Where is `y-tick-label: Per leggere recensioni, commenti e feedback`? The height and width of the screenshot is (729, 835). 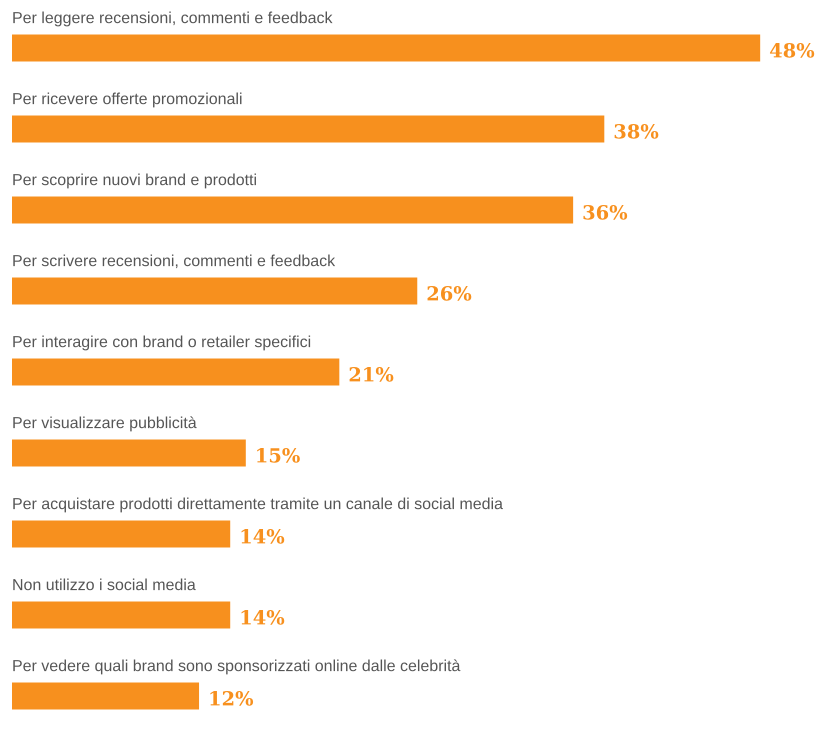
y-tick-label: Per leggere recensioni, commenti e feedback is located at coordinates (173, 19).